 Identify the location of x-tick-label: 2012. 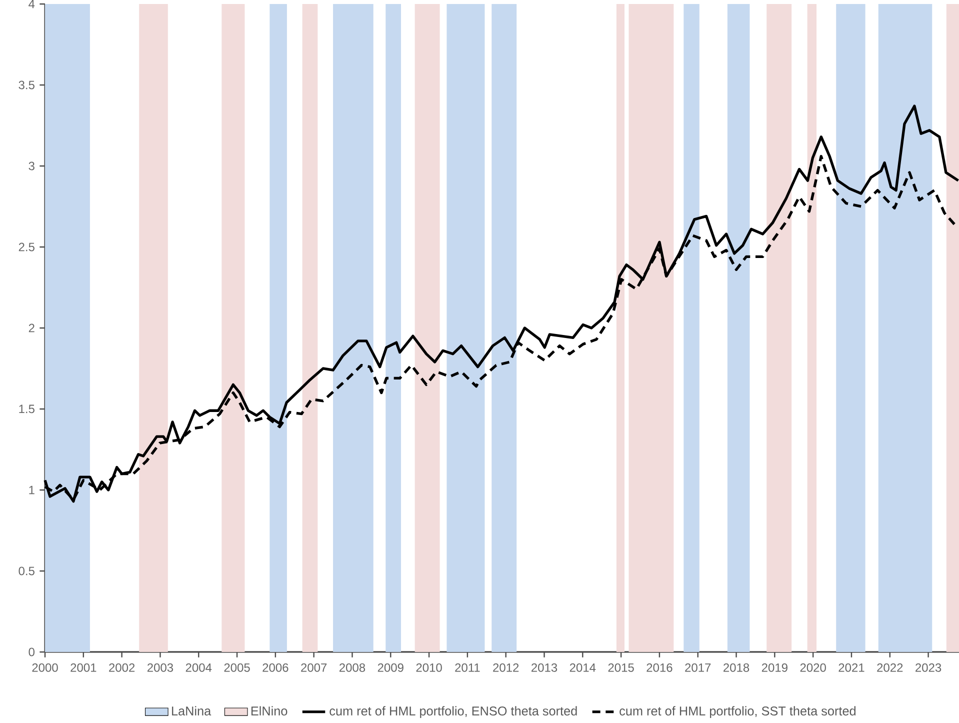
(506, 667).